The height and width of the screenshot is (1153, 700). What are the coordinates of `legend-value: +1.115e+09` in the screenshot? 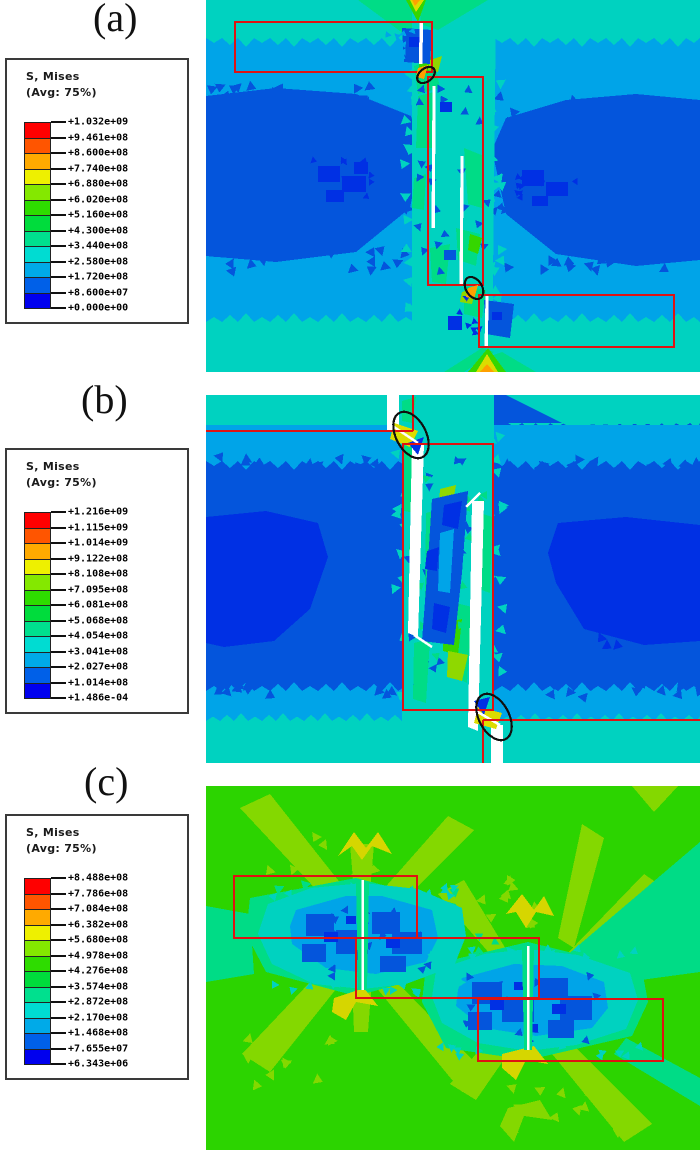 It's located at (98, 527).